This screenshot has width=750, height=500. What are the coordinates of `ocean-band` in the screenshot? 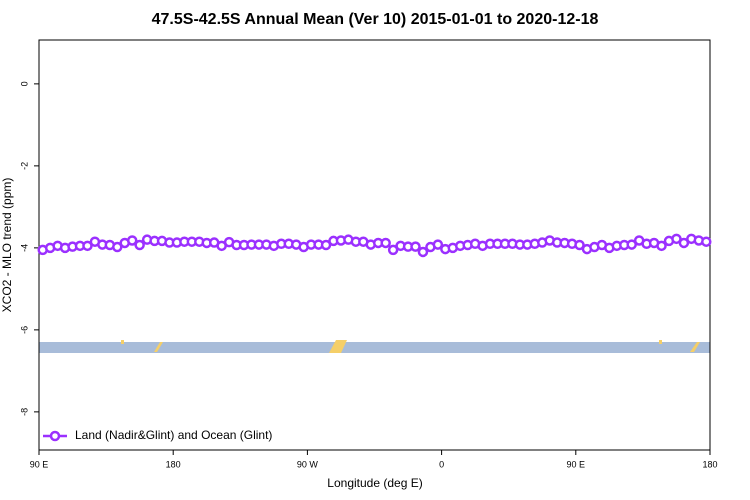 It's located at (374, 347).